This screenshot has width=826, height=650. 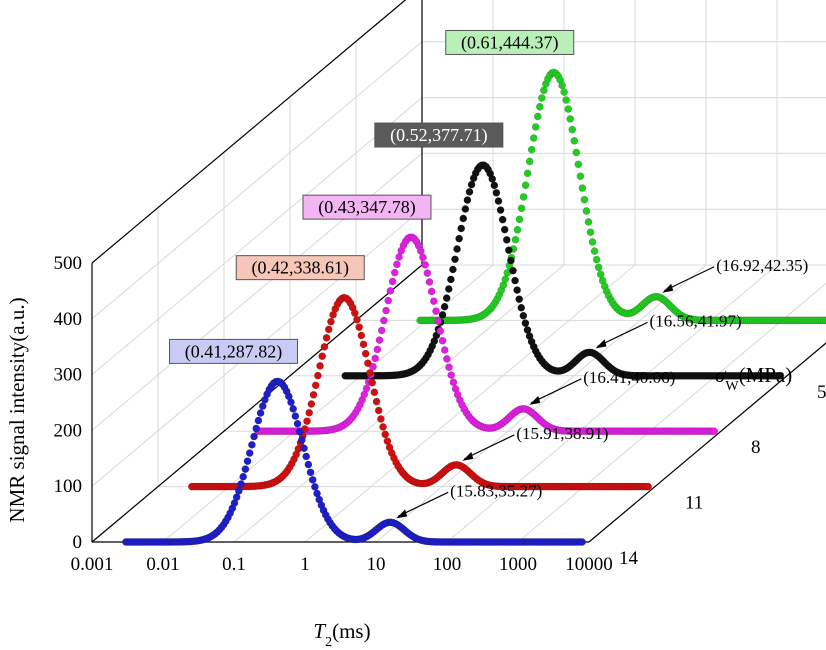 What do you see at coordinates (696, 320) in the screenshot?
I see `secondary-peak-label: (16.56,41.97)` at bounding box center [696, 320].